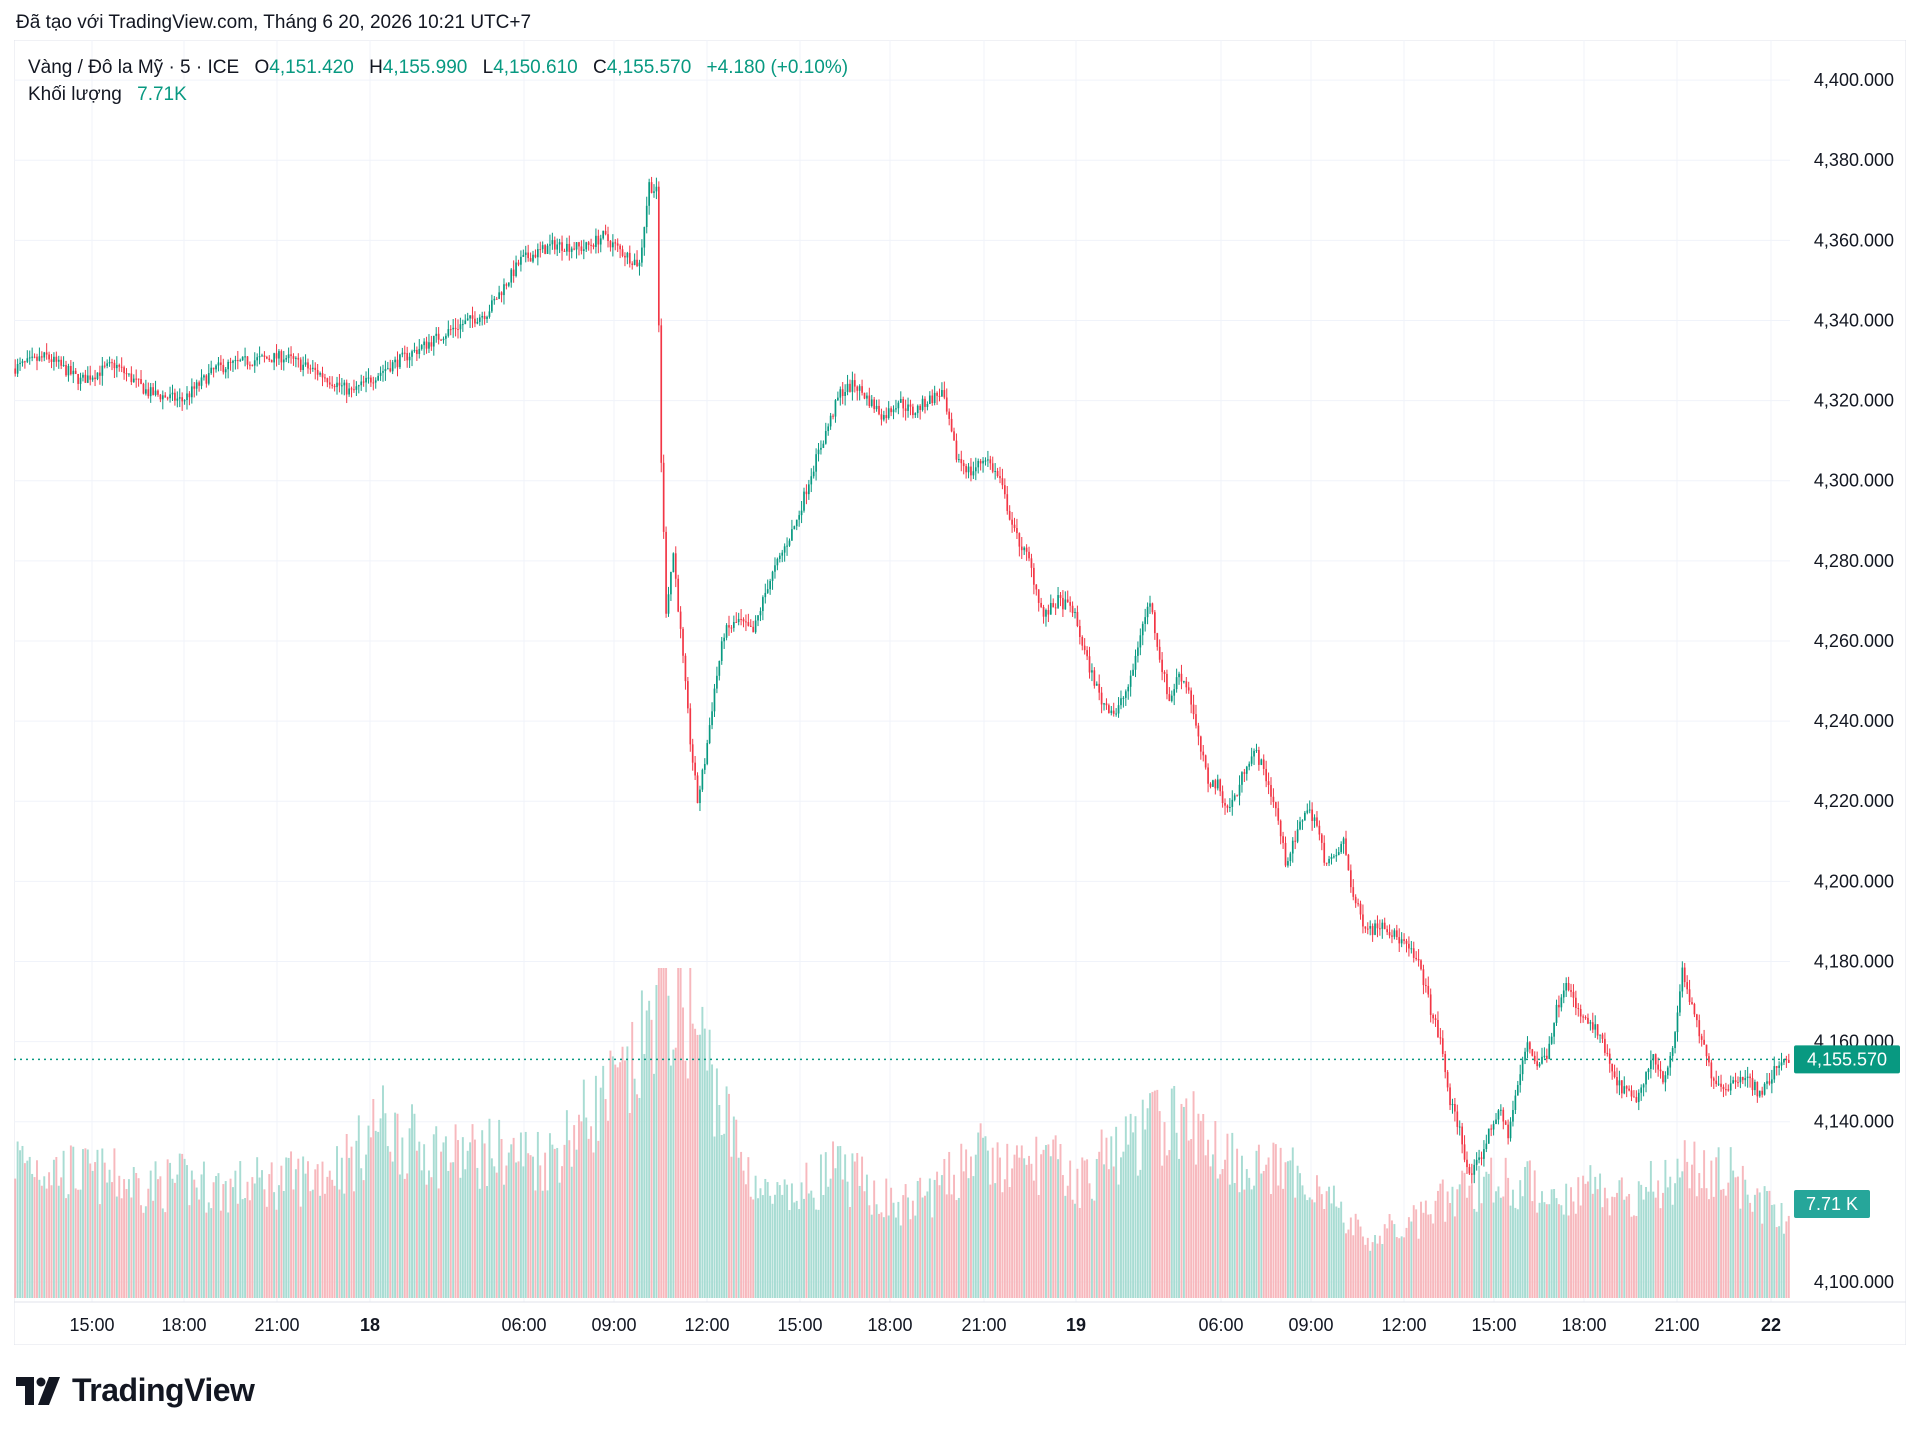 This screenshot has height=1433, width=1920. What do you see at coordinates (134, 67) in the screenshot?
I see `symbol-label: Vàng / Đô la Mỹ · 5 · ICE` at bounding box center [134, 67].